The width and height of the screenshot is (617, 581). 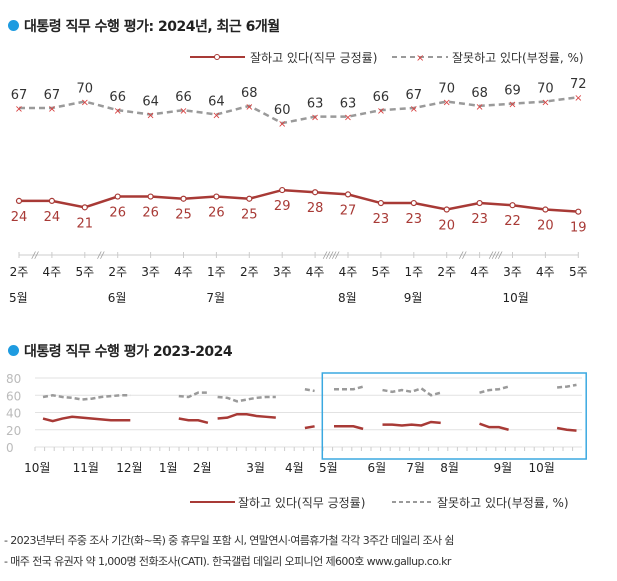 I want to click on x-tick-label: 3주, so click(x=512, y=272).